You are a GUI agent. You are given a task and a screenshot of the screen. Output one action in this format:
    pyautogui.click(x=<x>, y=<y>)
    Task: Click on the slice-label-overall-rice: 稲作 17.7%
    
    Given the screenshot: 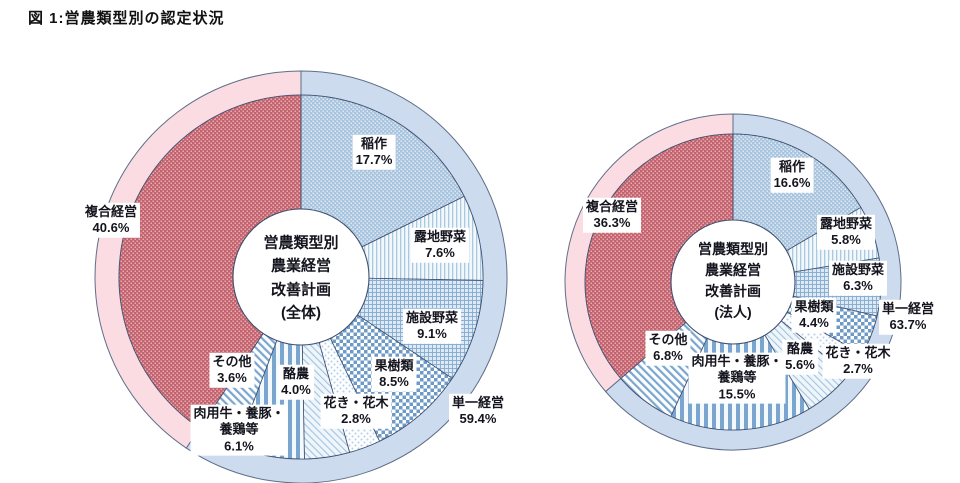 What is the action you would take?
    pyautogui.click(x=374, y=152)
    